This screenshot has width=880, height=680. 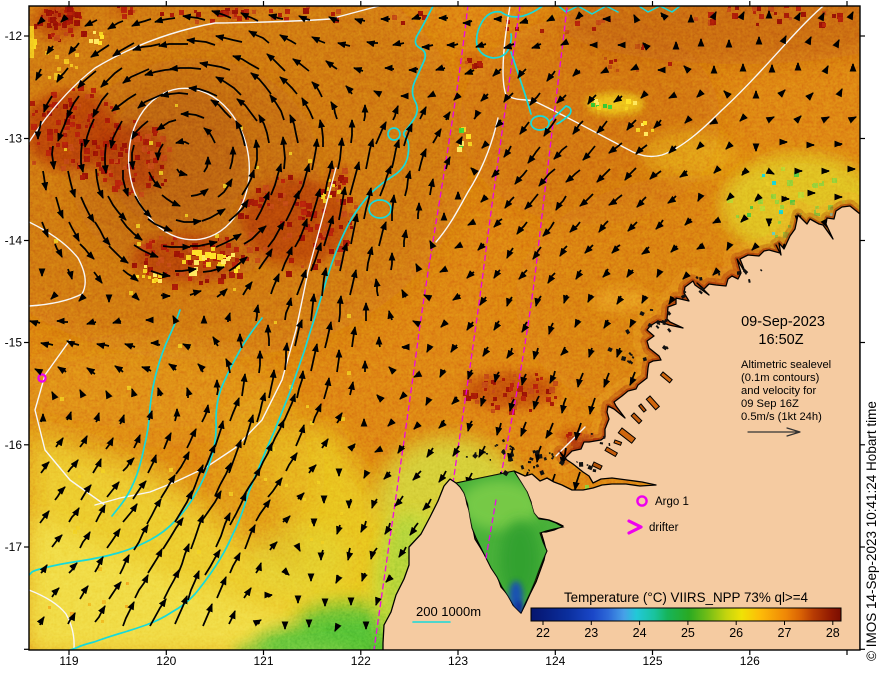 I want to click on svg-text: -16, so click(x=14, y=445).